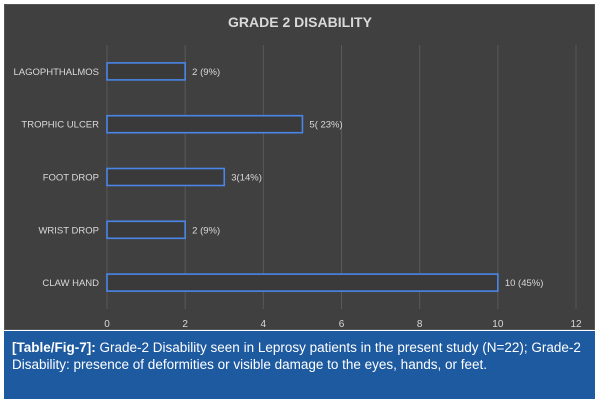 This screenshot has height=402, width=599. Describe the element at coordinates (70, 283) in the screenshot. I see `category-label-claw-hand: CLAW HAND` at that location.